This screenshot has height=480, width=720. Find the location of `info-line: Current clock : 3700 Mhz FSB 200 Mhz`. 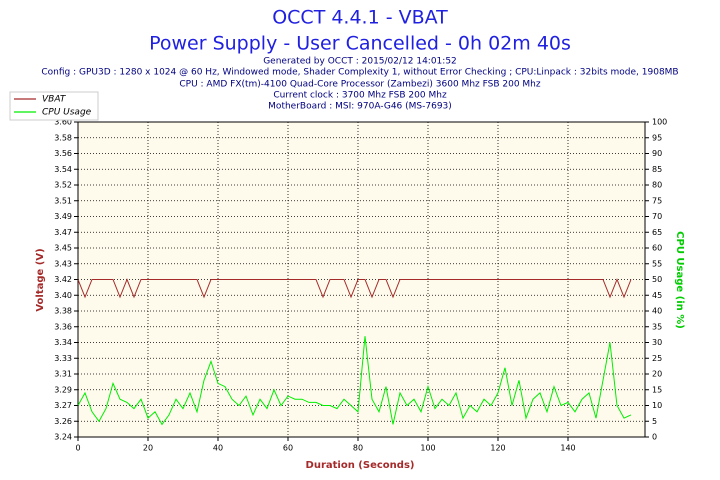

info-line: Current clock : 3700 Mhz FSB 200 Mhz is located at coordinates (360, 96).